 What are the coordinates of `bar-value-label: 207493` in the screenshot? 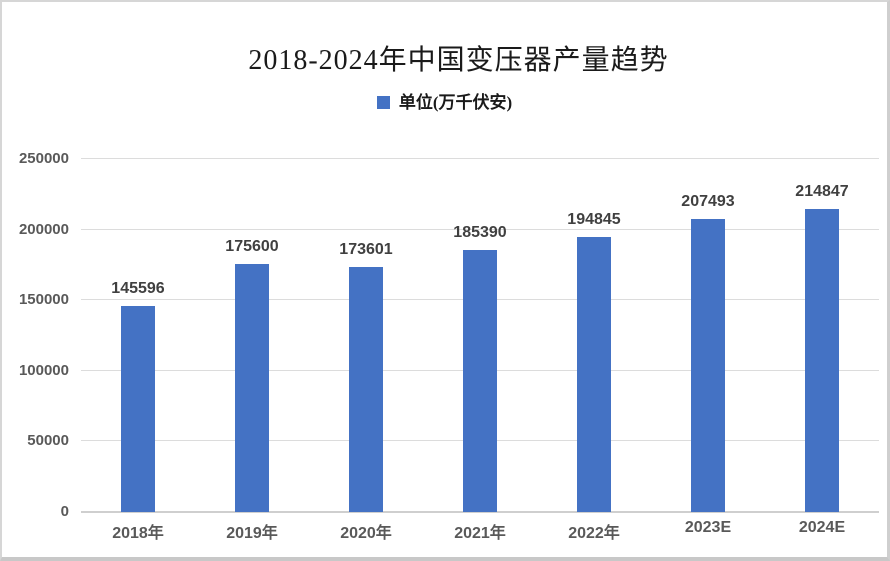 It's located at (708, 202).